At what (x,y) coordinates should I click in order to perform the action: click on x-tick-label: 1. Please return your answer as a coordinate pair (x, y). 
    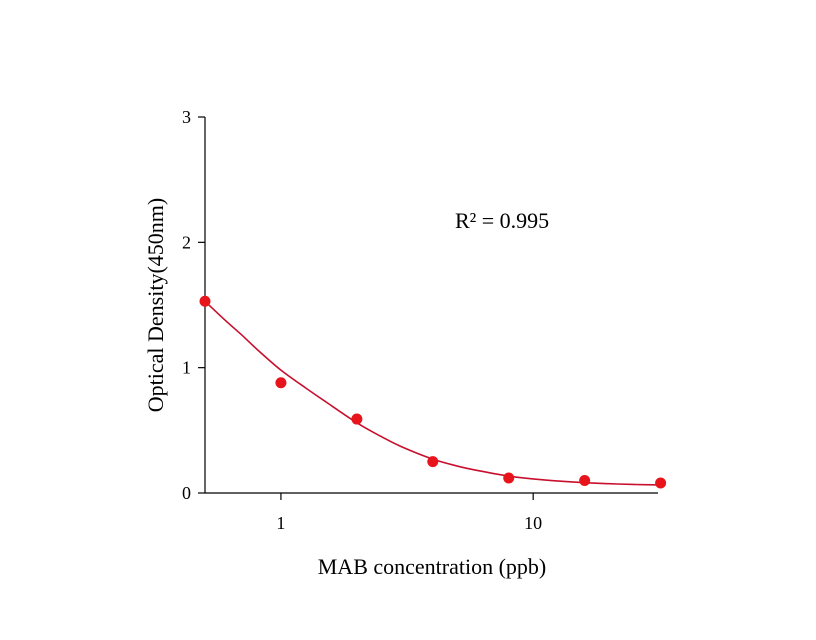
    Looking at the image, I should click on (280, 523).